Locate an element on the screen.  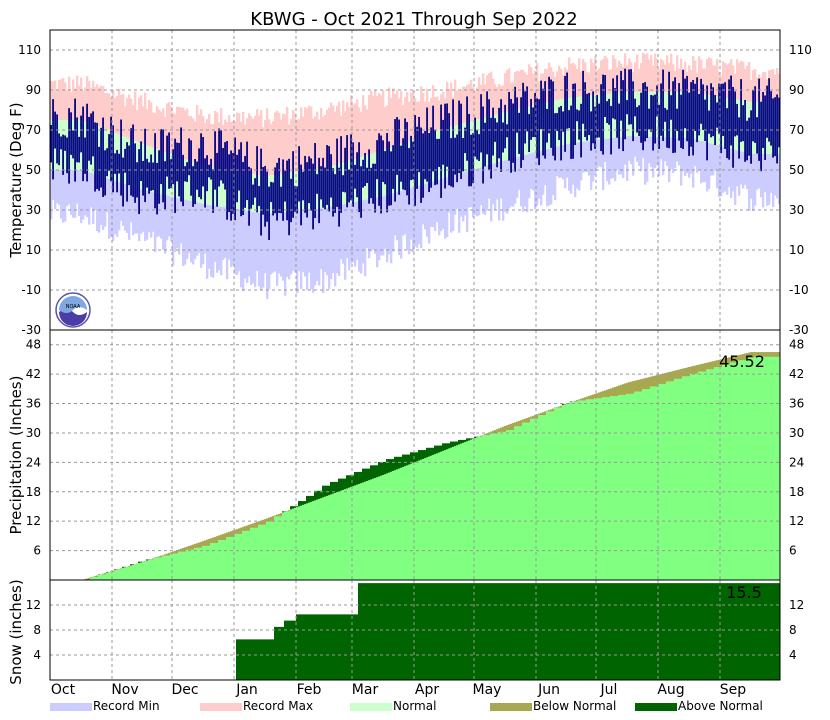
y-tick-label-right: 90 is located at coordinates (796, 90).